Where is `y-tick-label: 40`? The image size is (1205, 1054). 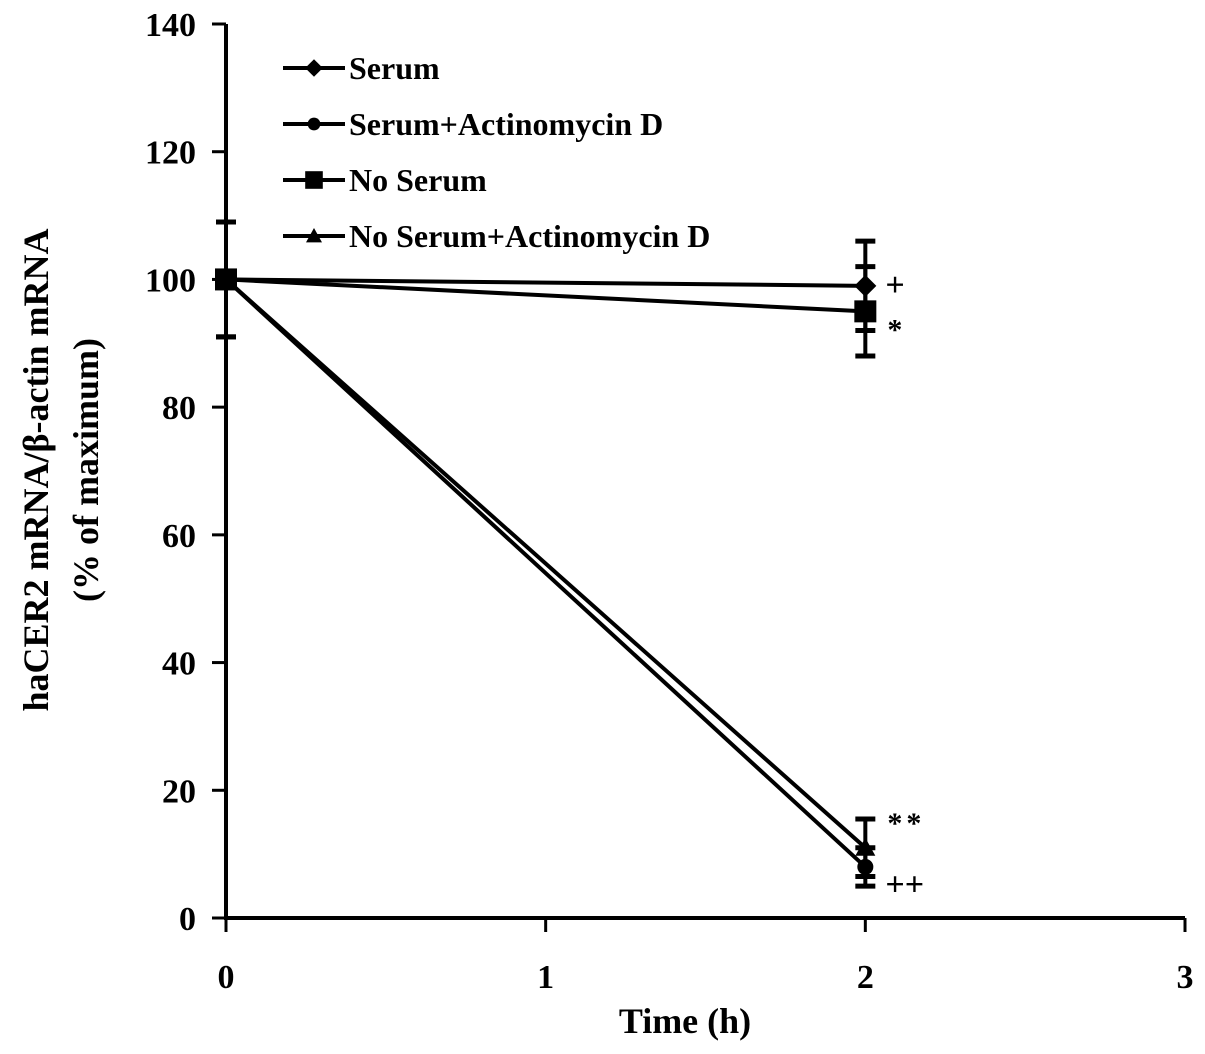
y-tick-label: 40 is located at coordinates (179, 664).